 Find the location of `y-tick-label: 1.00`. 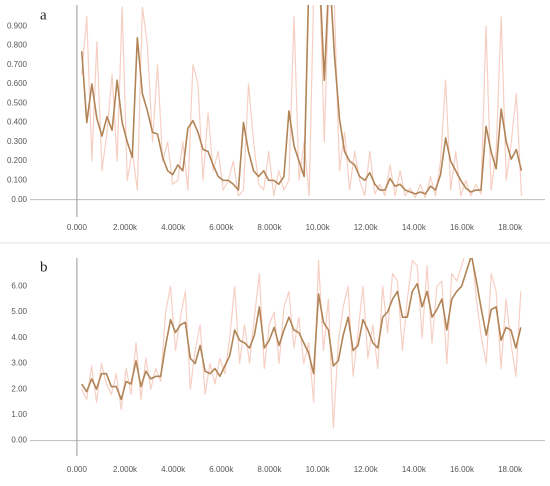

y-tick-label: 1.00 is located at coordinates (19, 414).